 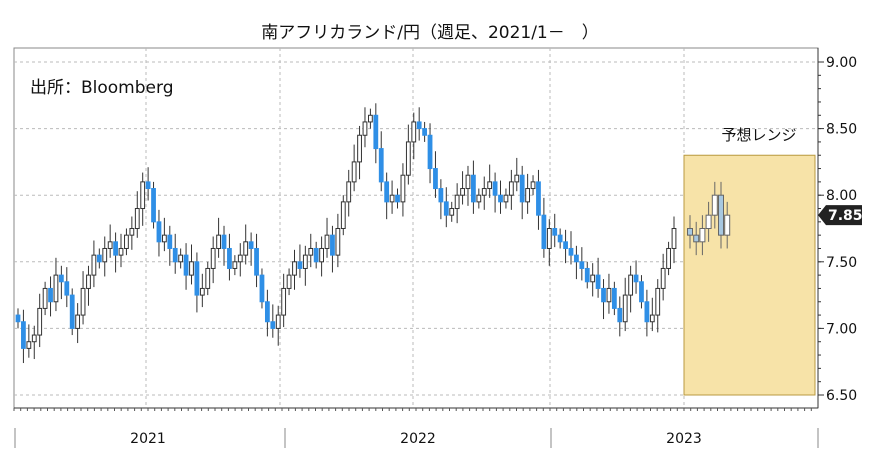 I want to click on last-value-badge-shape, so click(x=840, y=215).